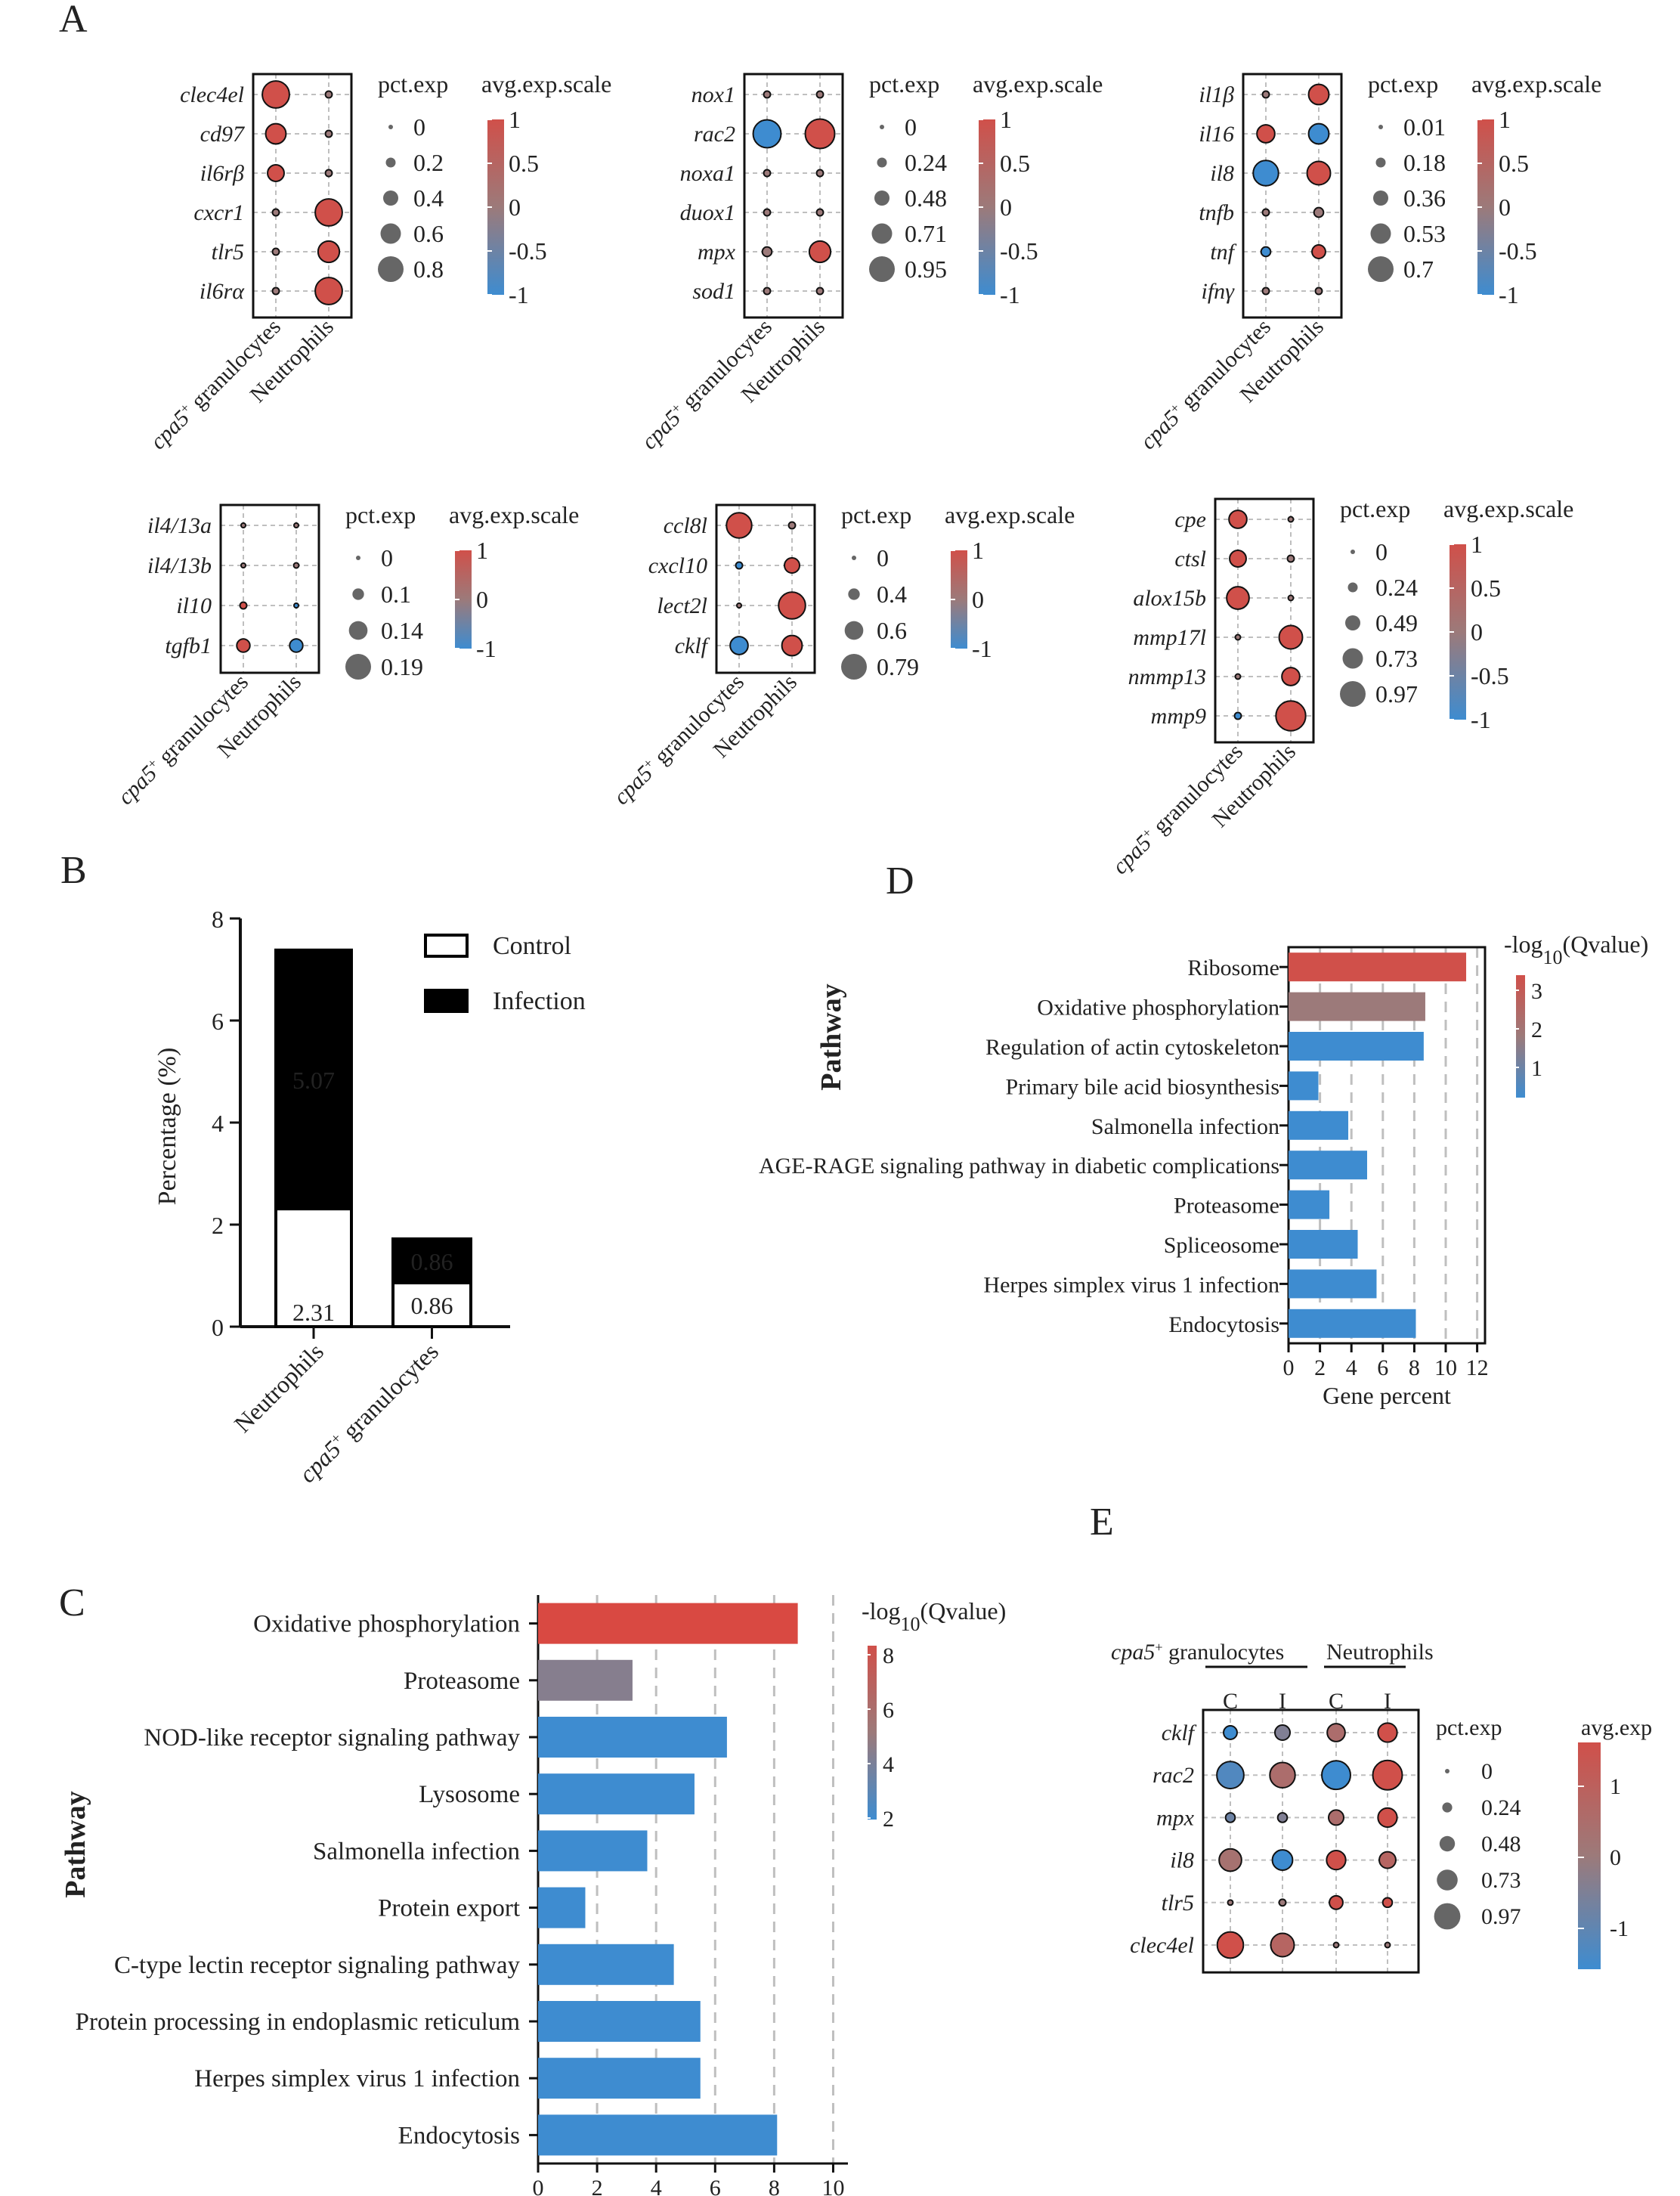  I want to click on category-label: Ribosome, so click(1233, 968).